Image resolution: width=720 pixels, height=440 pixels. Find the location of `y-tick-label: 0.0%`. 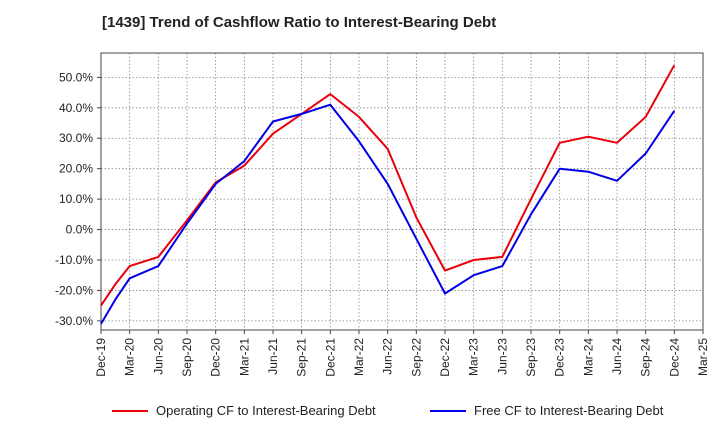

y-tick-label: 0.0% is located at coordinates (80, 230).